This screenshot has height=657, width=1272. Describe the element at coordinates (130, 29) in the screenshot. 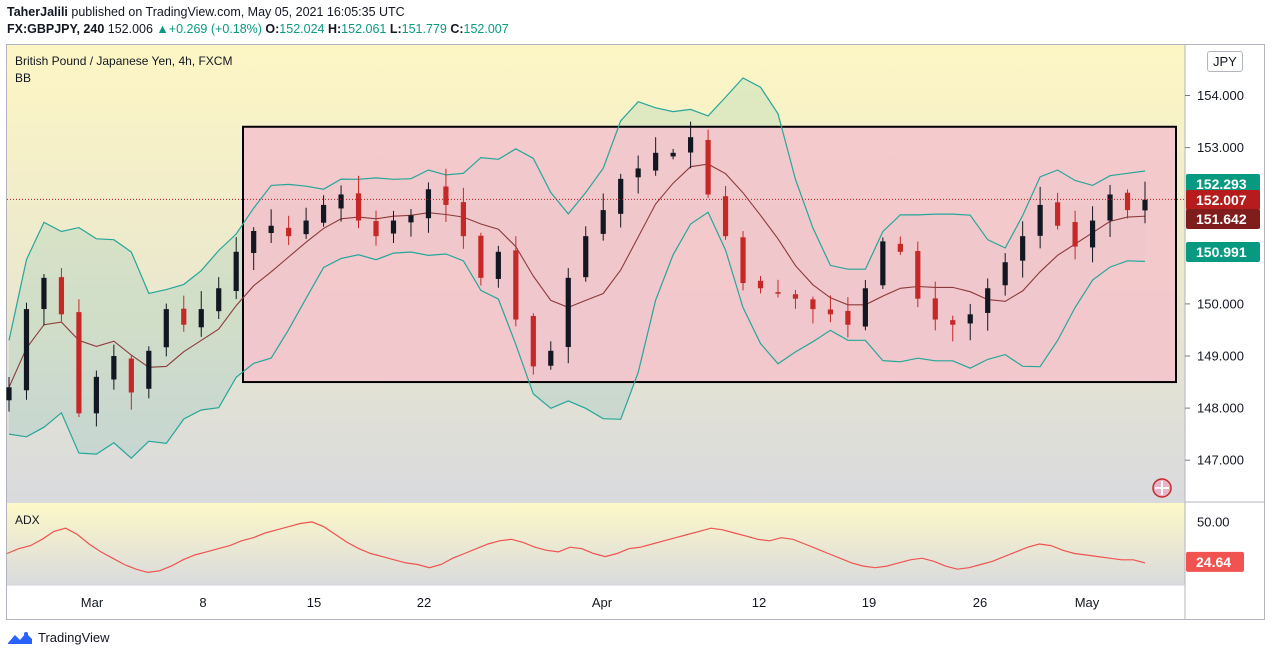

I see `last-price: 152.006` at that location.